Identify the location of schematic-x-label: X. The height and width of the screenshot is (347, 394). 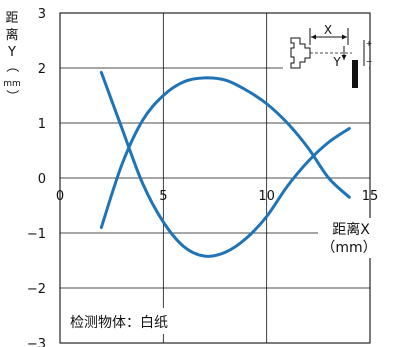
(328, 30).